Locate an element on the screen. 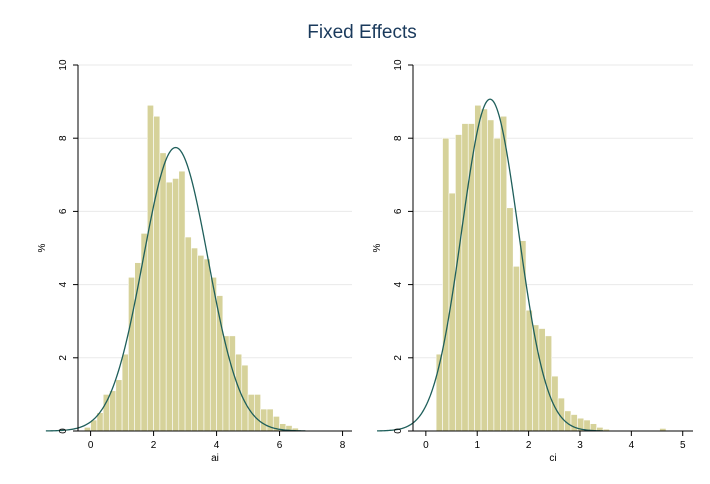  x-tick-label: 6 is located at coordinates (280, 445).